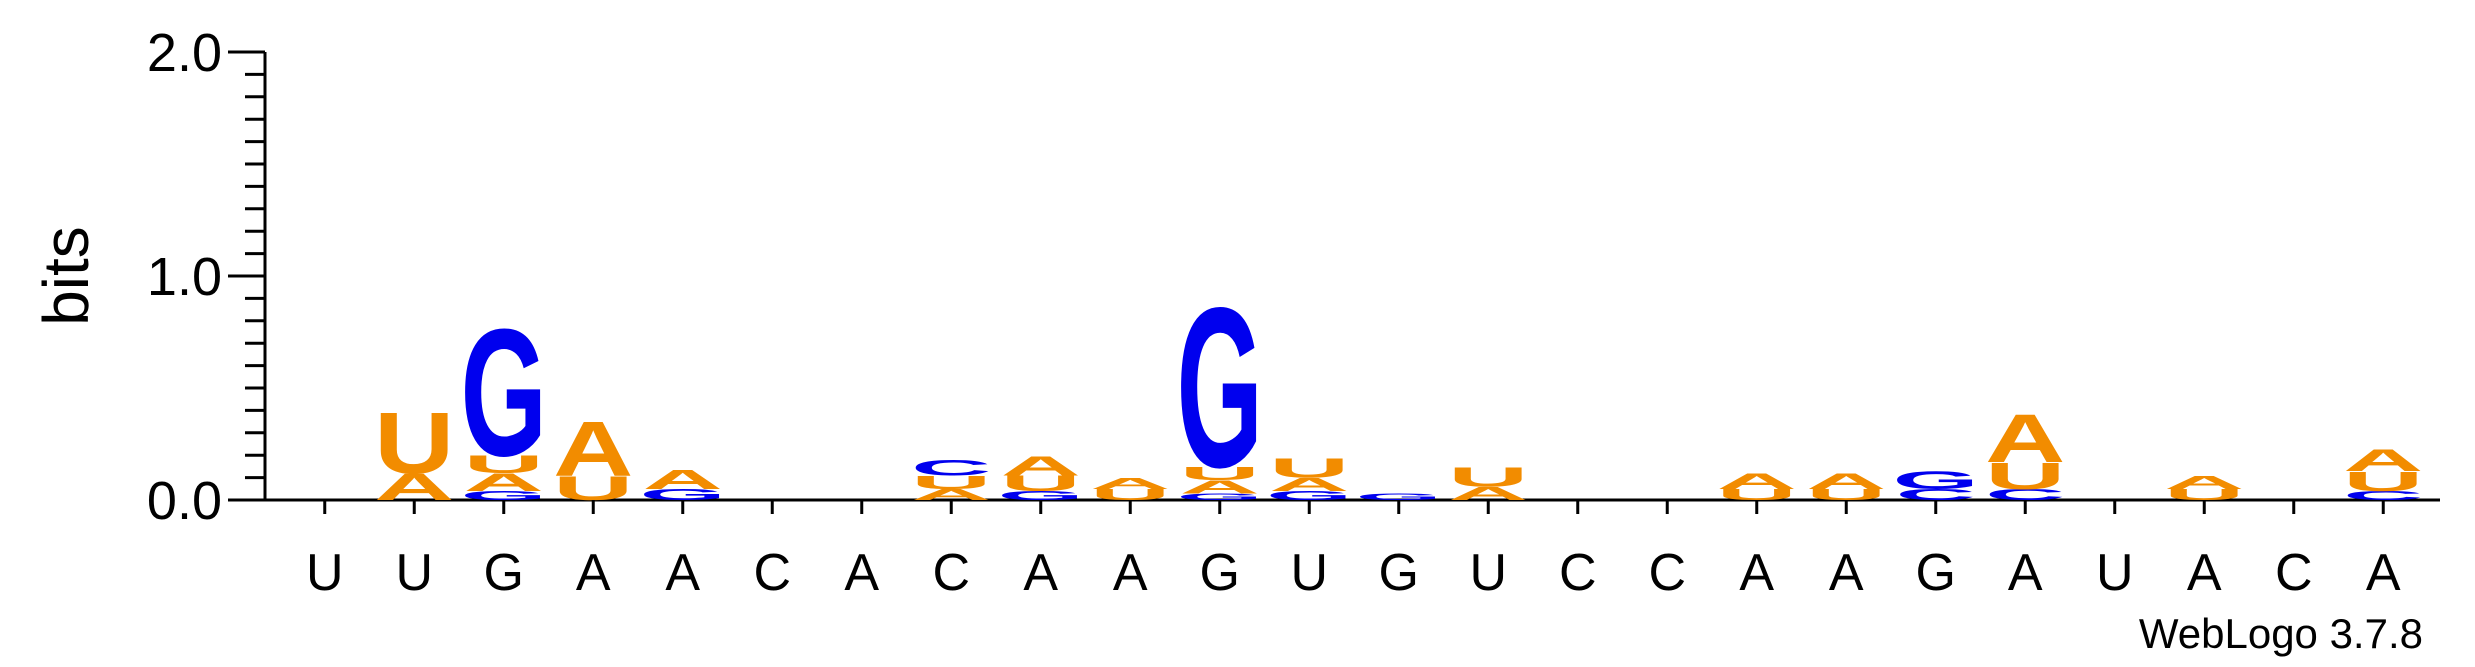 The height and width of the screenshot is (667, 2475). What do you see at coordinates (184, 53) in the screenshot?
I see `y-tick-label: 2.0` at bounding box center [184, 53].